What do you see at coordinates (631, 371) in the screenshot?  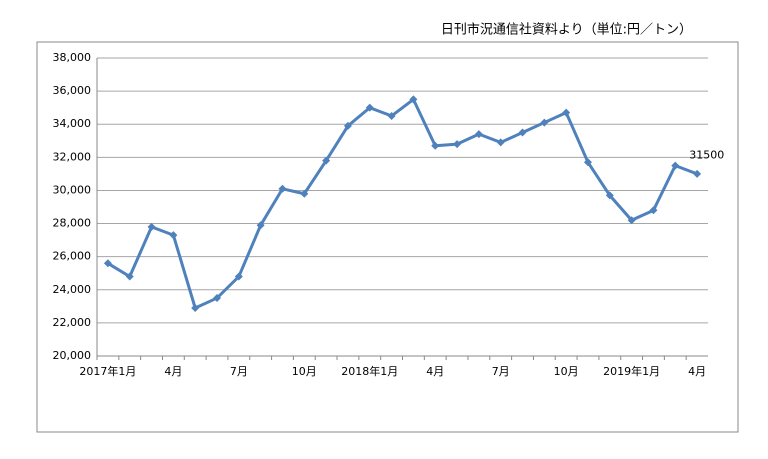 I see `x-tick-label: 2019年1月` at bounding box center [631, 371].